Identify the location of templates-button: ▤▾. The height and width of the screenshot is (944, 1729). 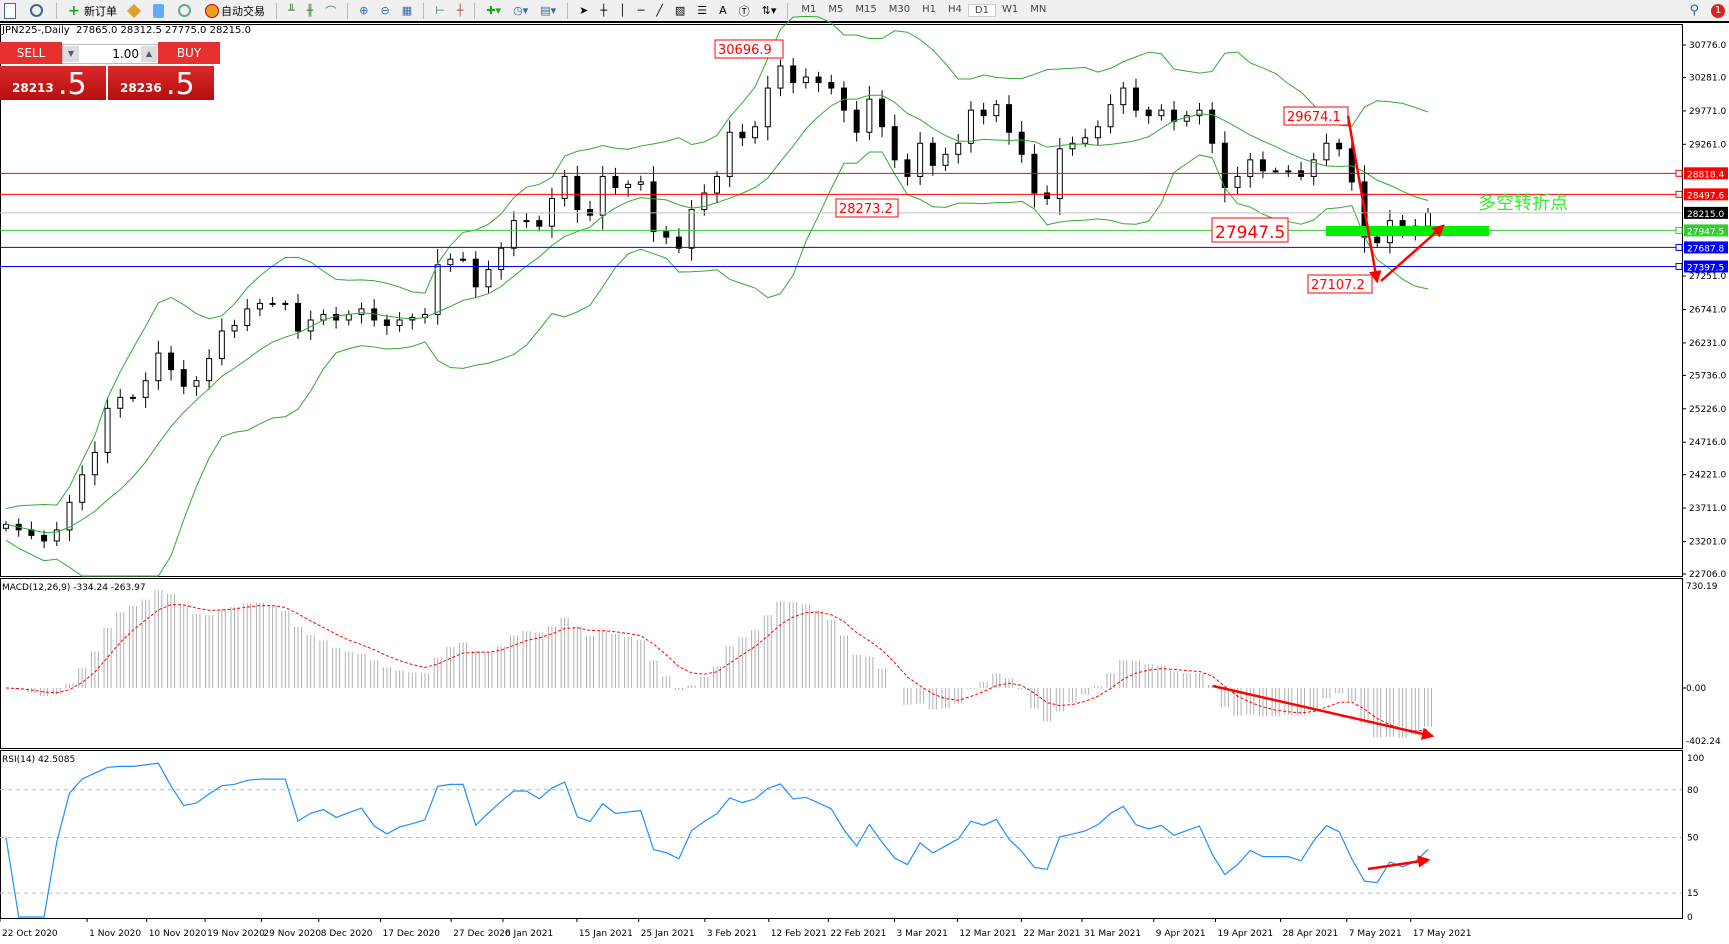
(548, 11).